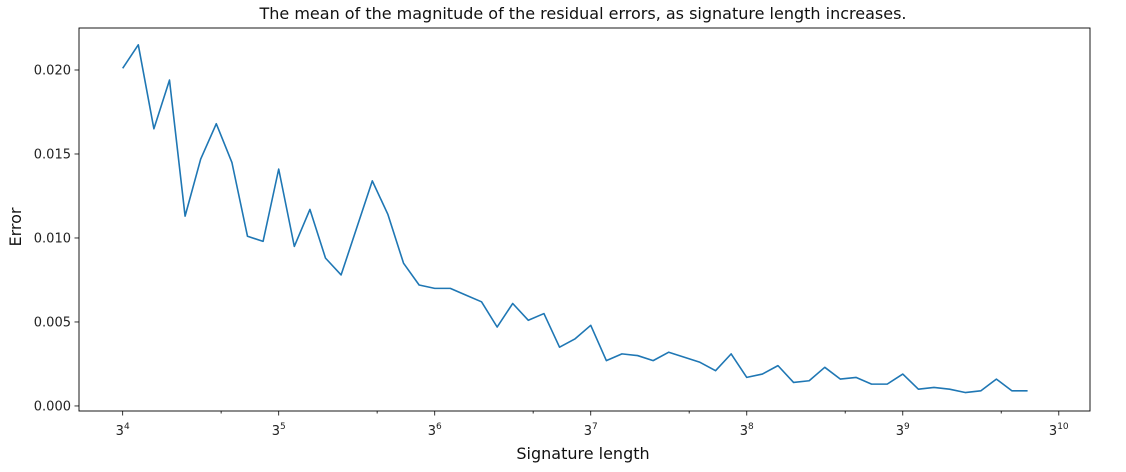  I want to click on x-axis-title: Signature length, so click(582, 453).